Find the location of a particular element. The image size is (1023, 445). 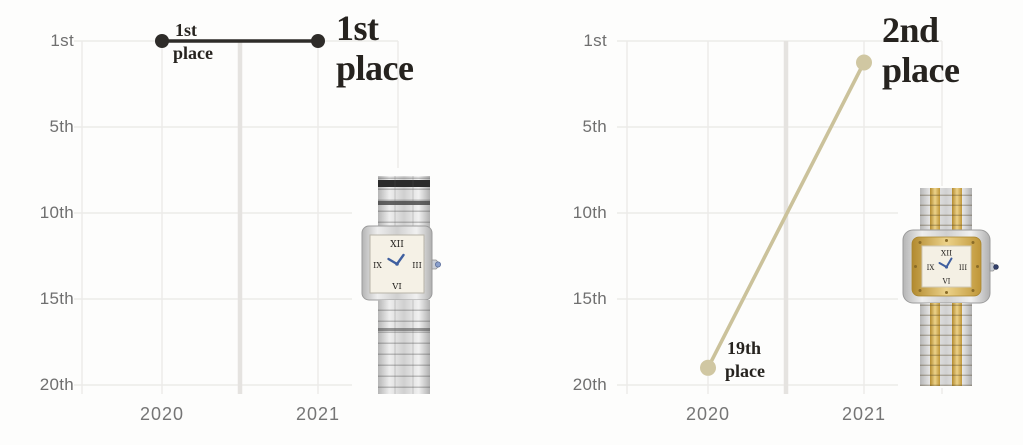

end-annotation: 2nd place is located at coordinates (921, 50).